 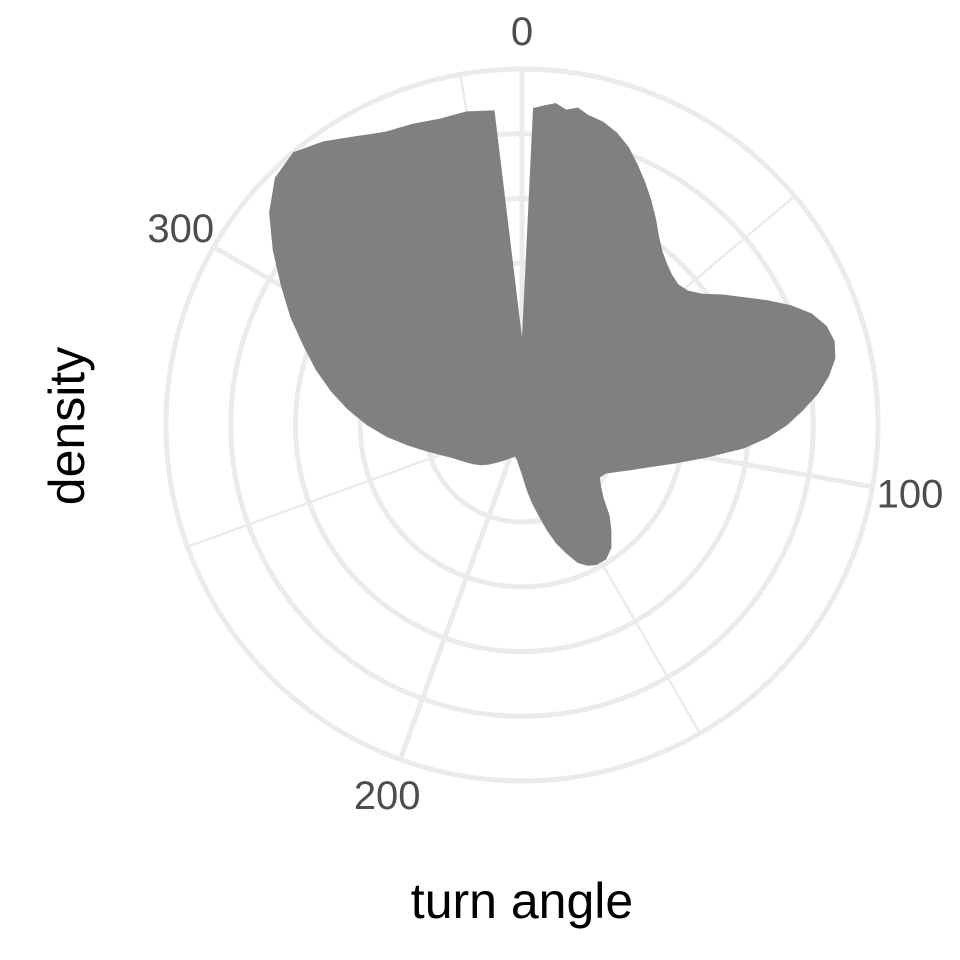 I want to click on grid-spoke-major, so click(x=461, y=592).